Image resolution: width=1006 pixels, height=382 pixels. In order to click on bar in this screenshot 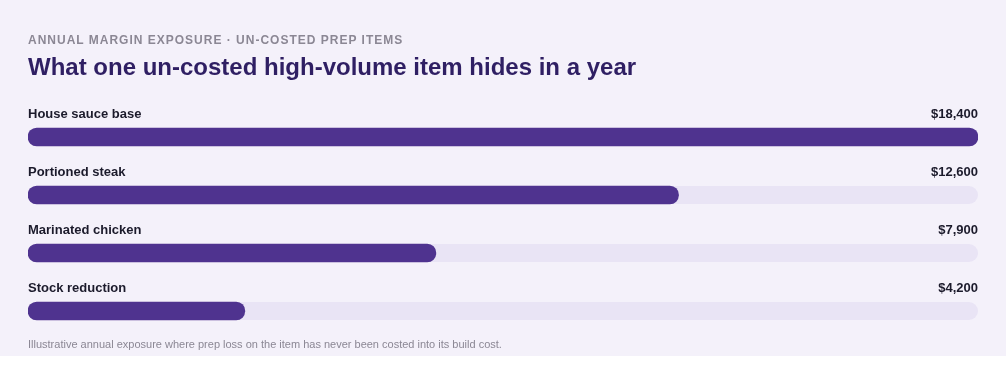, I will do `click(137, 311)`.